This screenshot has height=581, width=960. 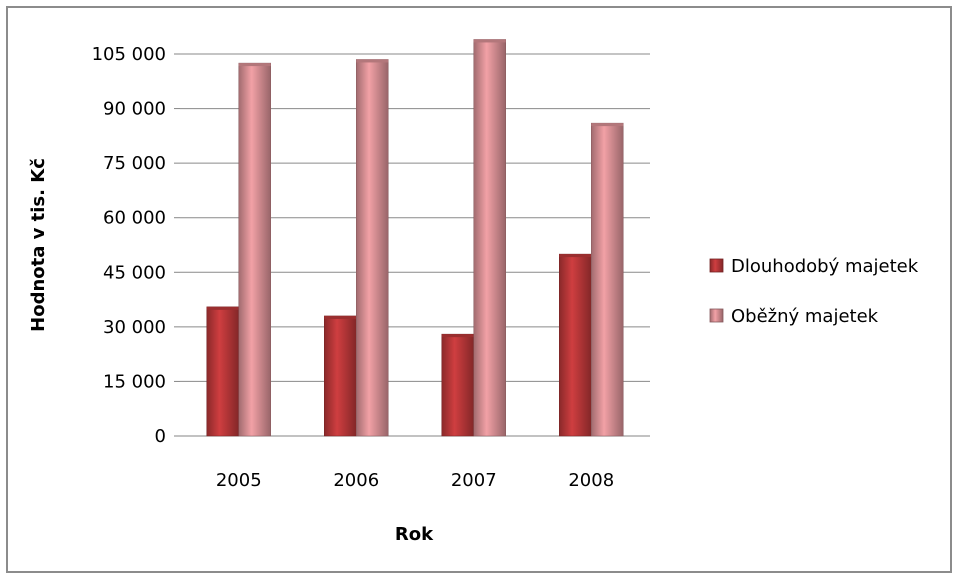 I want to click on x-tick-label: 2007, so click(x=474, y=480).